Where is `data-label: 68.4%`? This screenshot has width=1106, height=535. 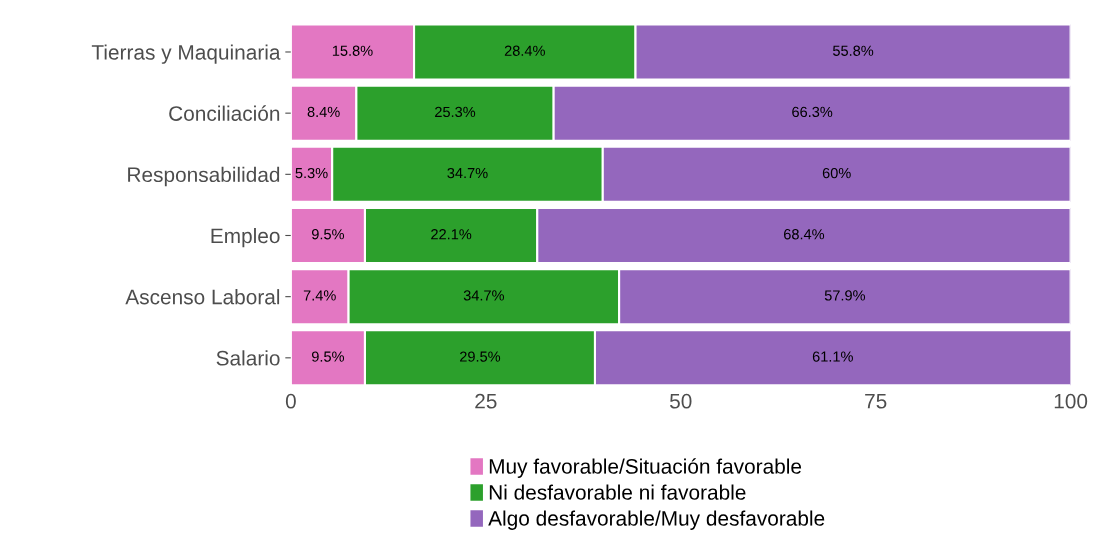
data-label: 68.4% is located at coordinates (804, 234).